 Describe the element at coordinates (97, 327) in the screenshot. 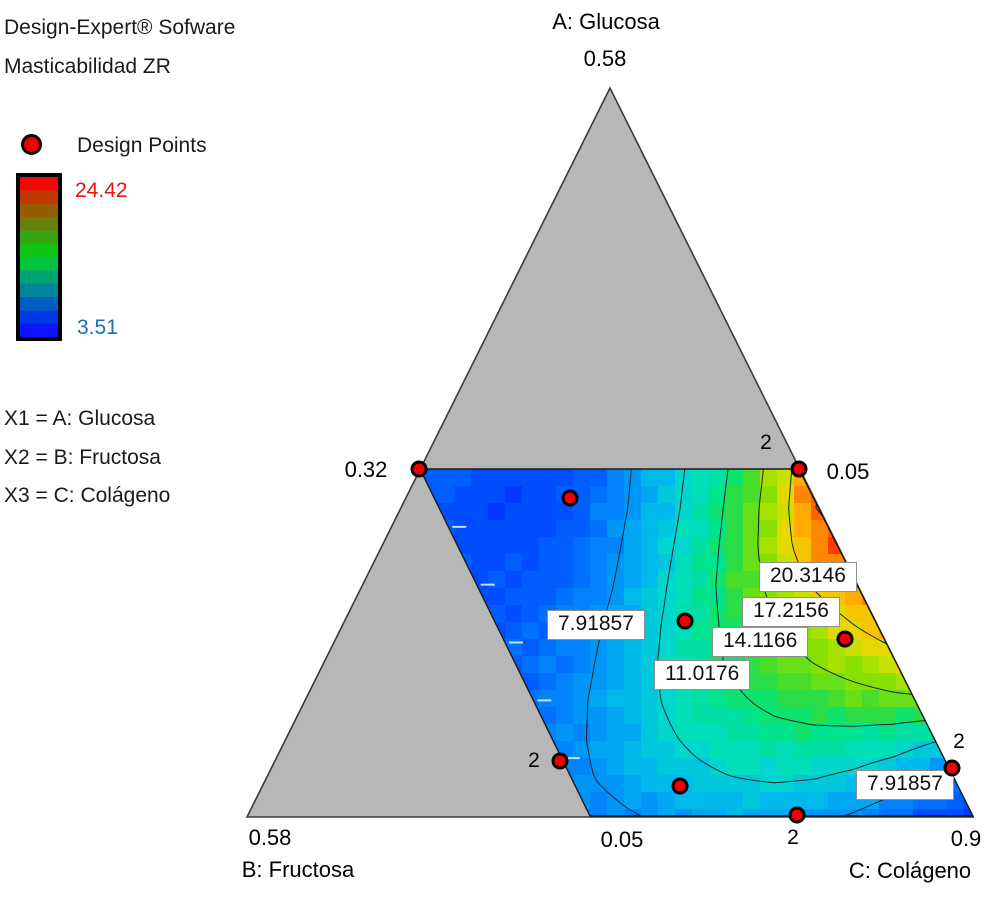

I see `scale-min-value: 3.51` at that location.